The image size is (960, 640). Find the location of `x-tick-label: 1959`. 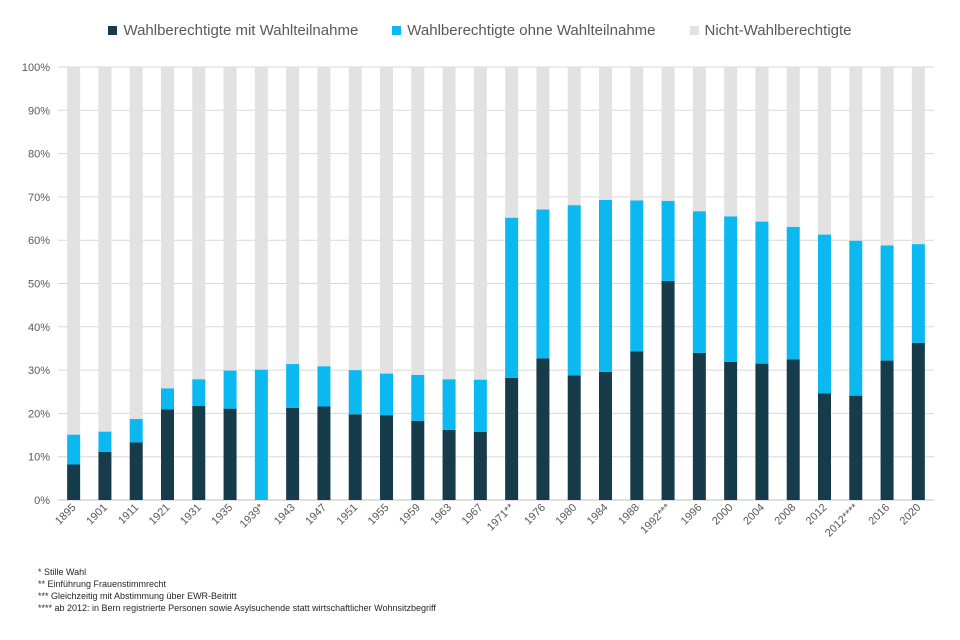

x-tick-label: 1959 is located at coordinates (410, 515).